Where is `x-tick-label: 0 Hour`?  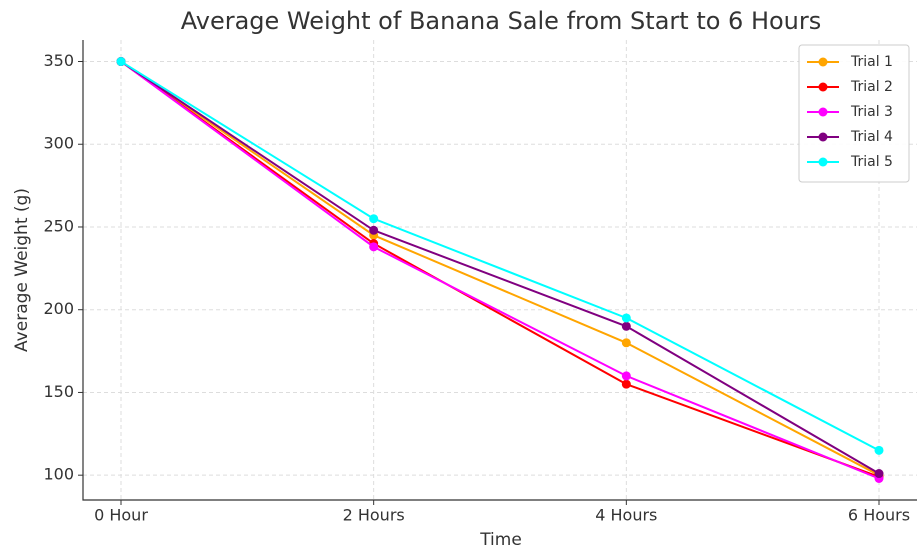
x-tick-label: 0 Hour is located at coordinates (121, 515).